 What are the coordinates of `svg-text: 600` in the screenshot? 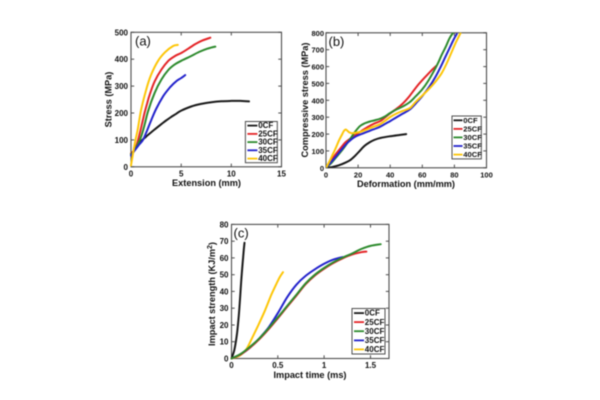 It's located at (317, 67).